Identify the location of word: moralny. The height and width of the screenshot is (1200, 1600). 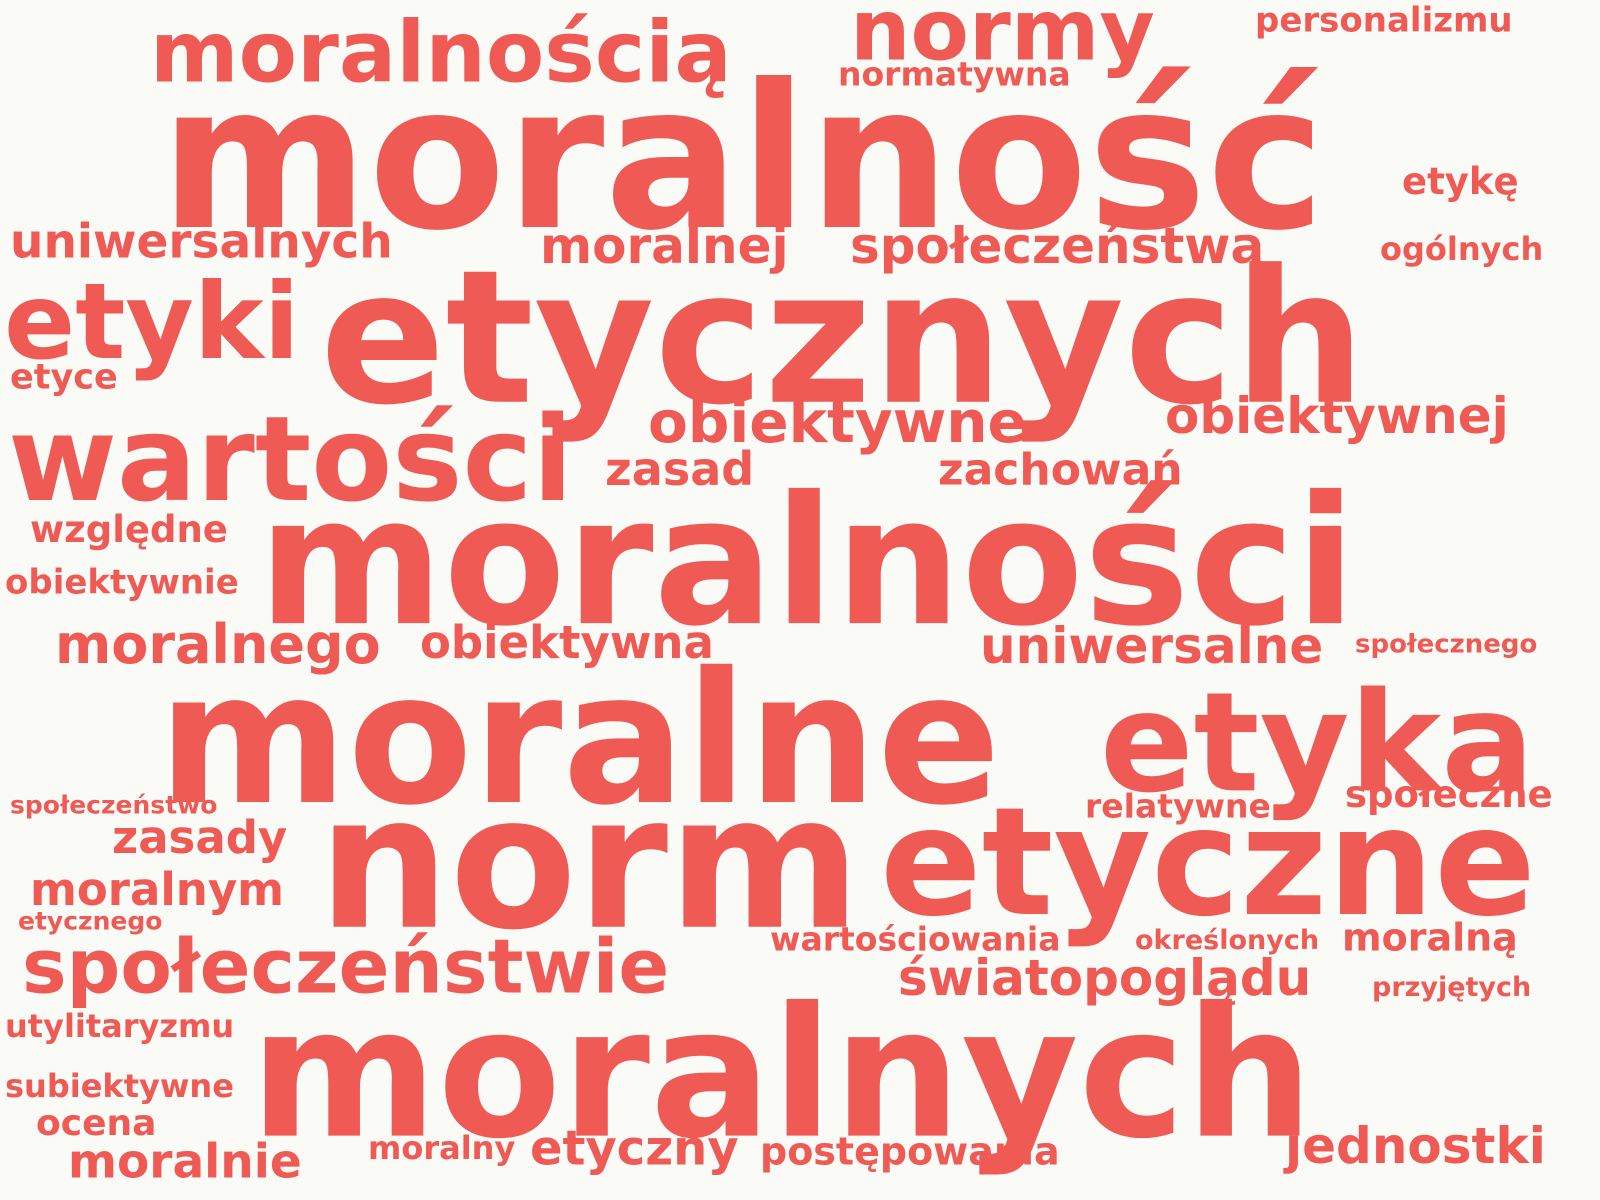
(442, 1148).